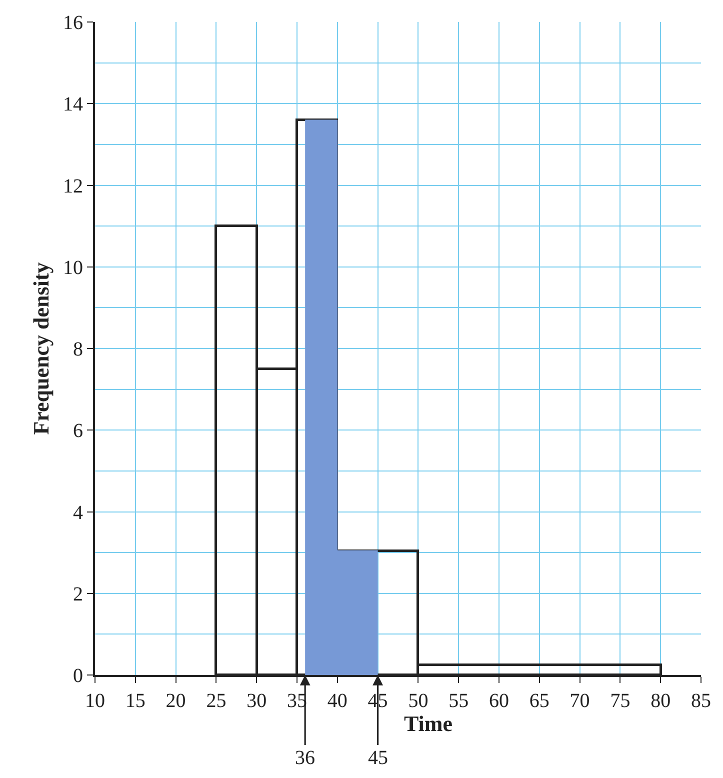 This screenshot has width=723, height=778. Describe the element at coordinates (428, 723) in the screenshot. I see `x-axis-title: Time` at that location.